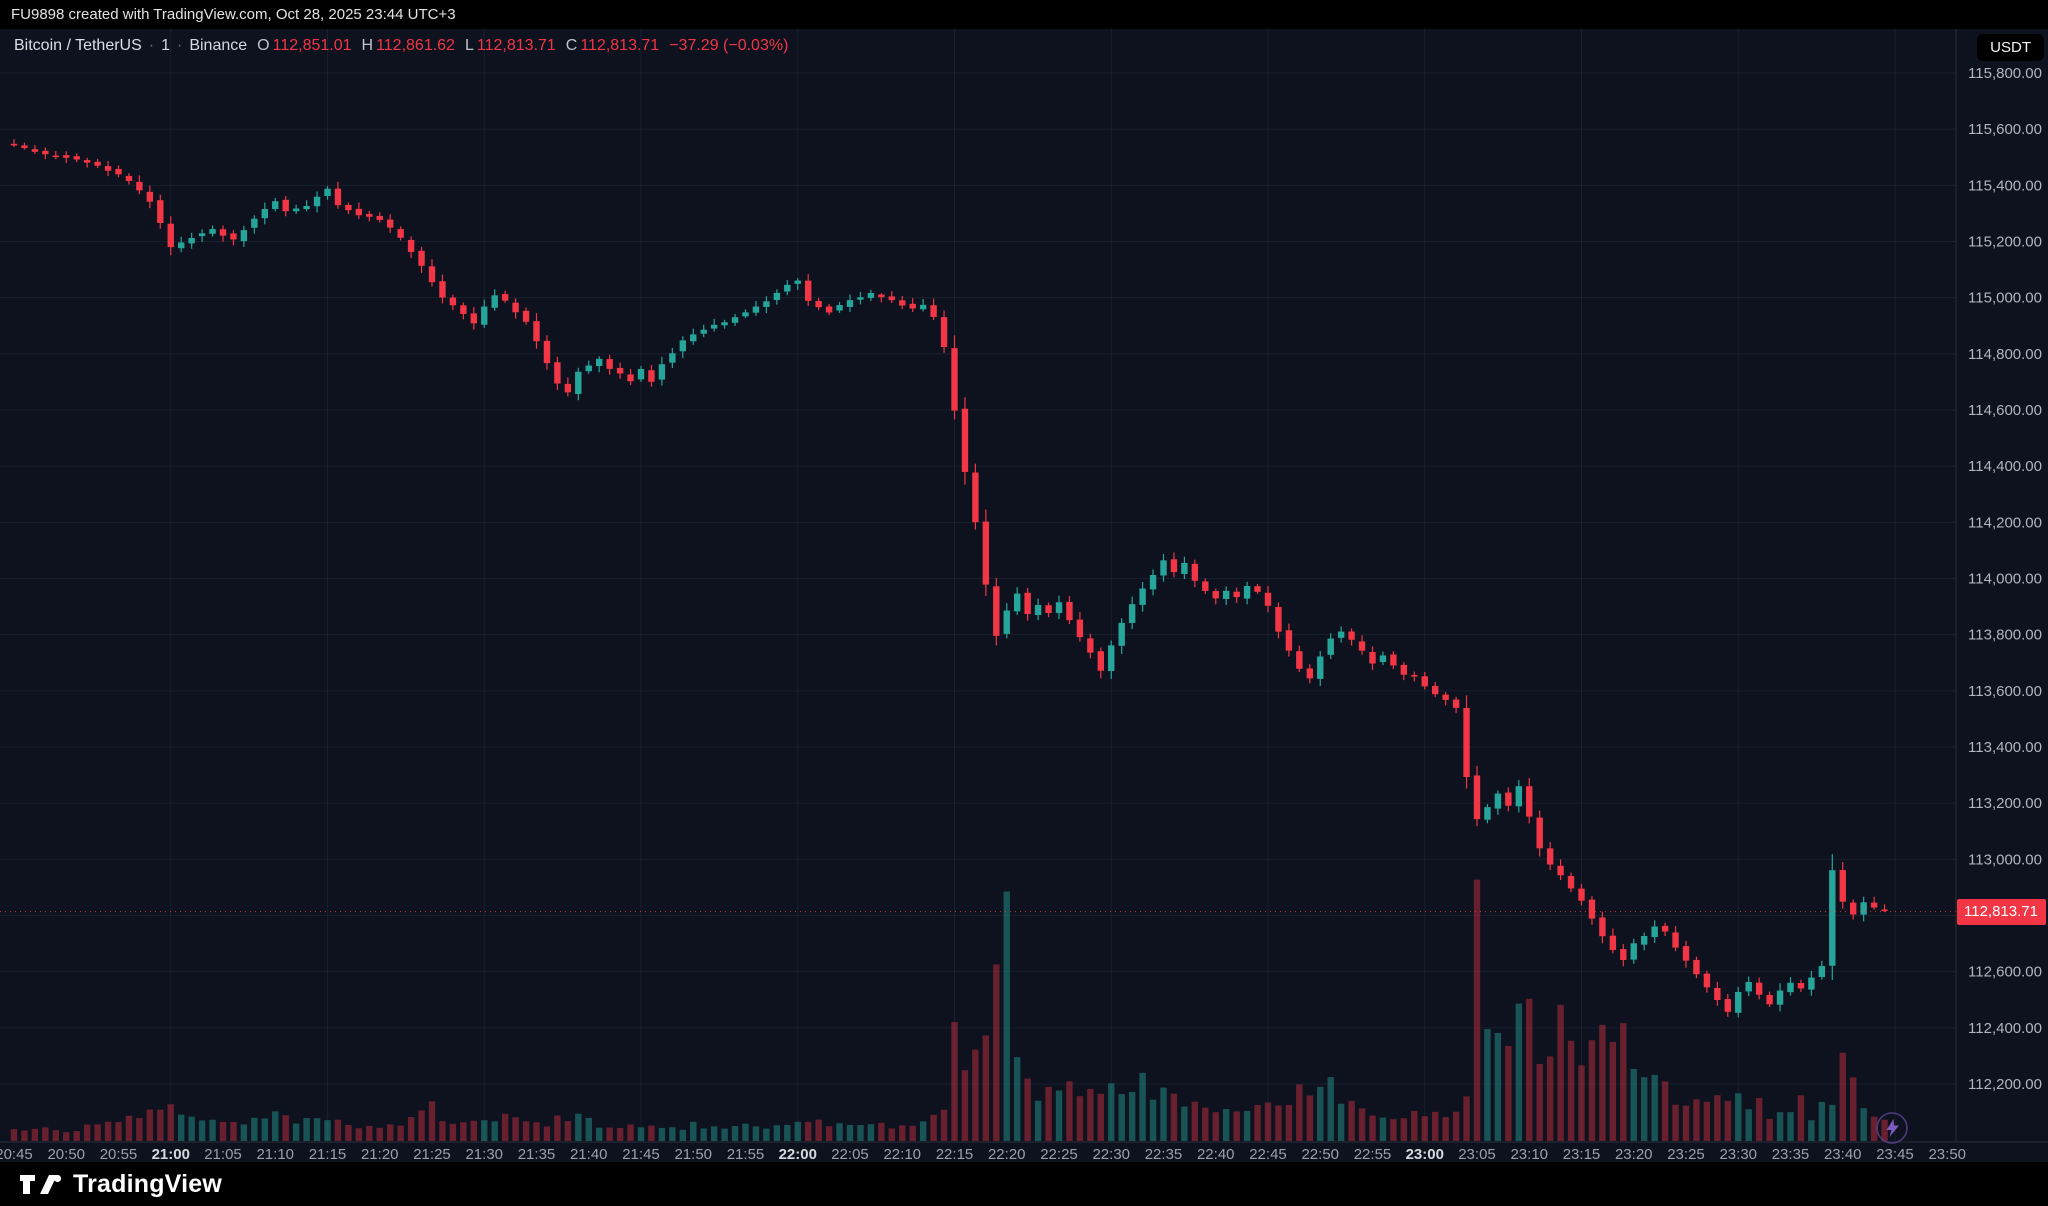 The image size is (2048, 1206). Describe the element at coordinates (1582, 1154) in the screenshot. I see `svg-text: 23:15` at that location.